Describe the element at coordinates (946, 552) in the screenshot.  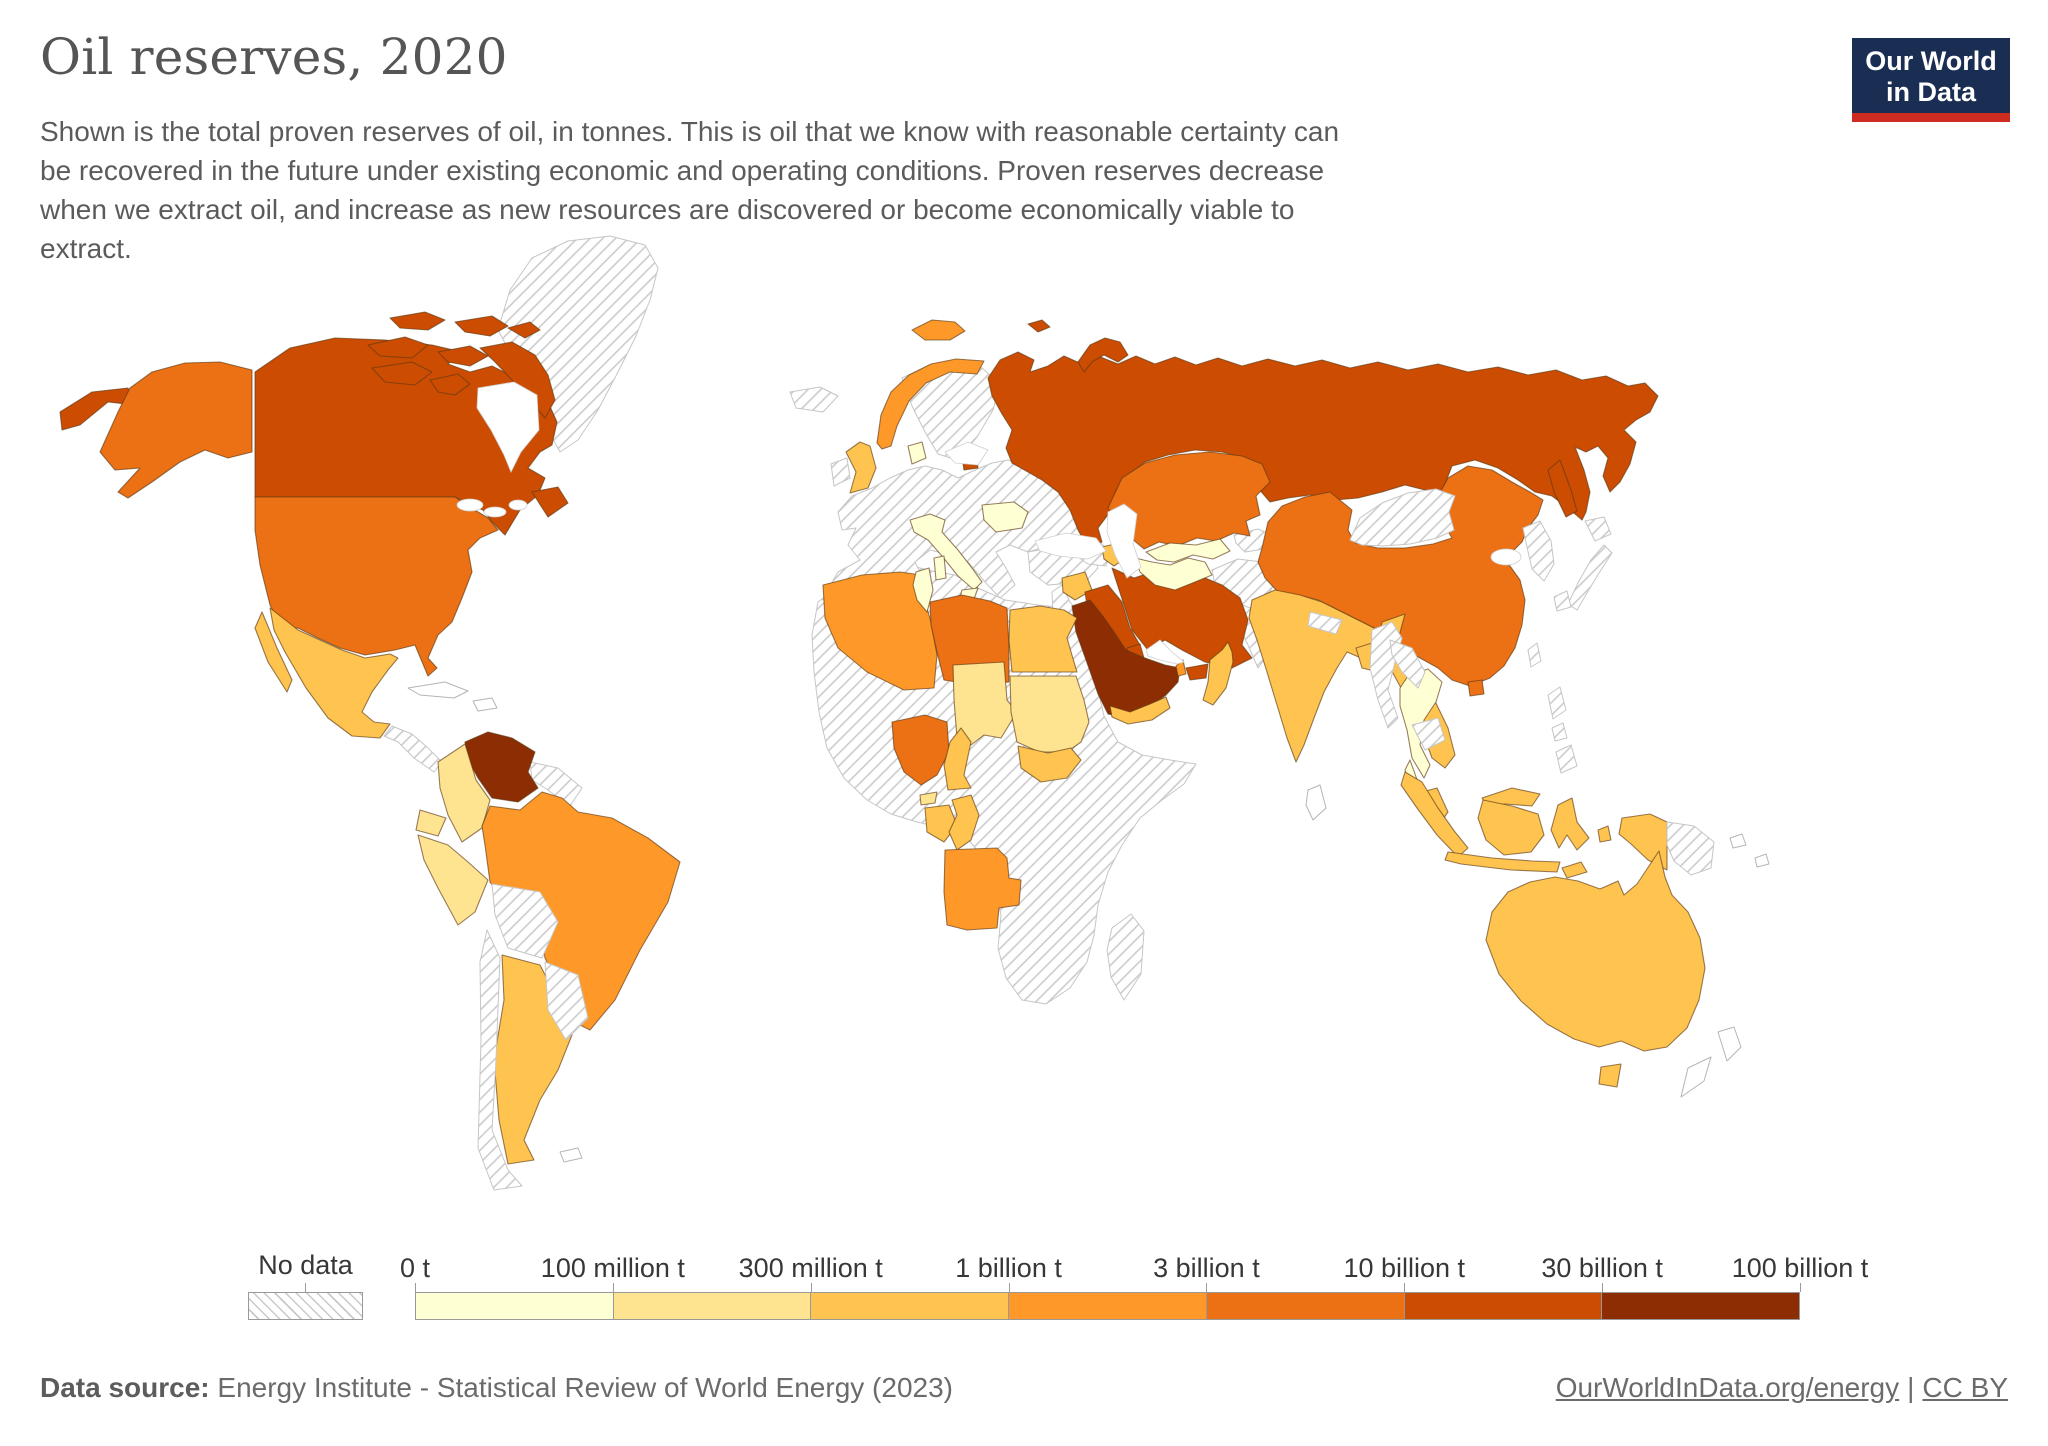
I see `country-italy` at that location.